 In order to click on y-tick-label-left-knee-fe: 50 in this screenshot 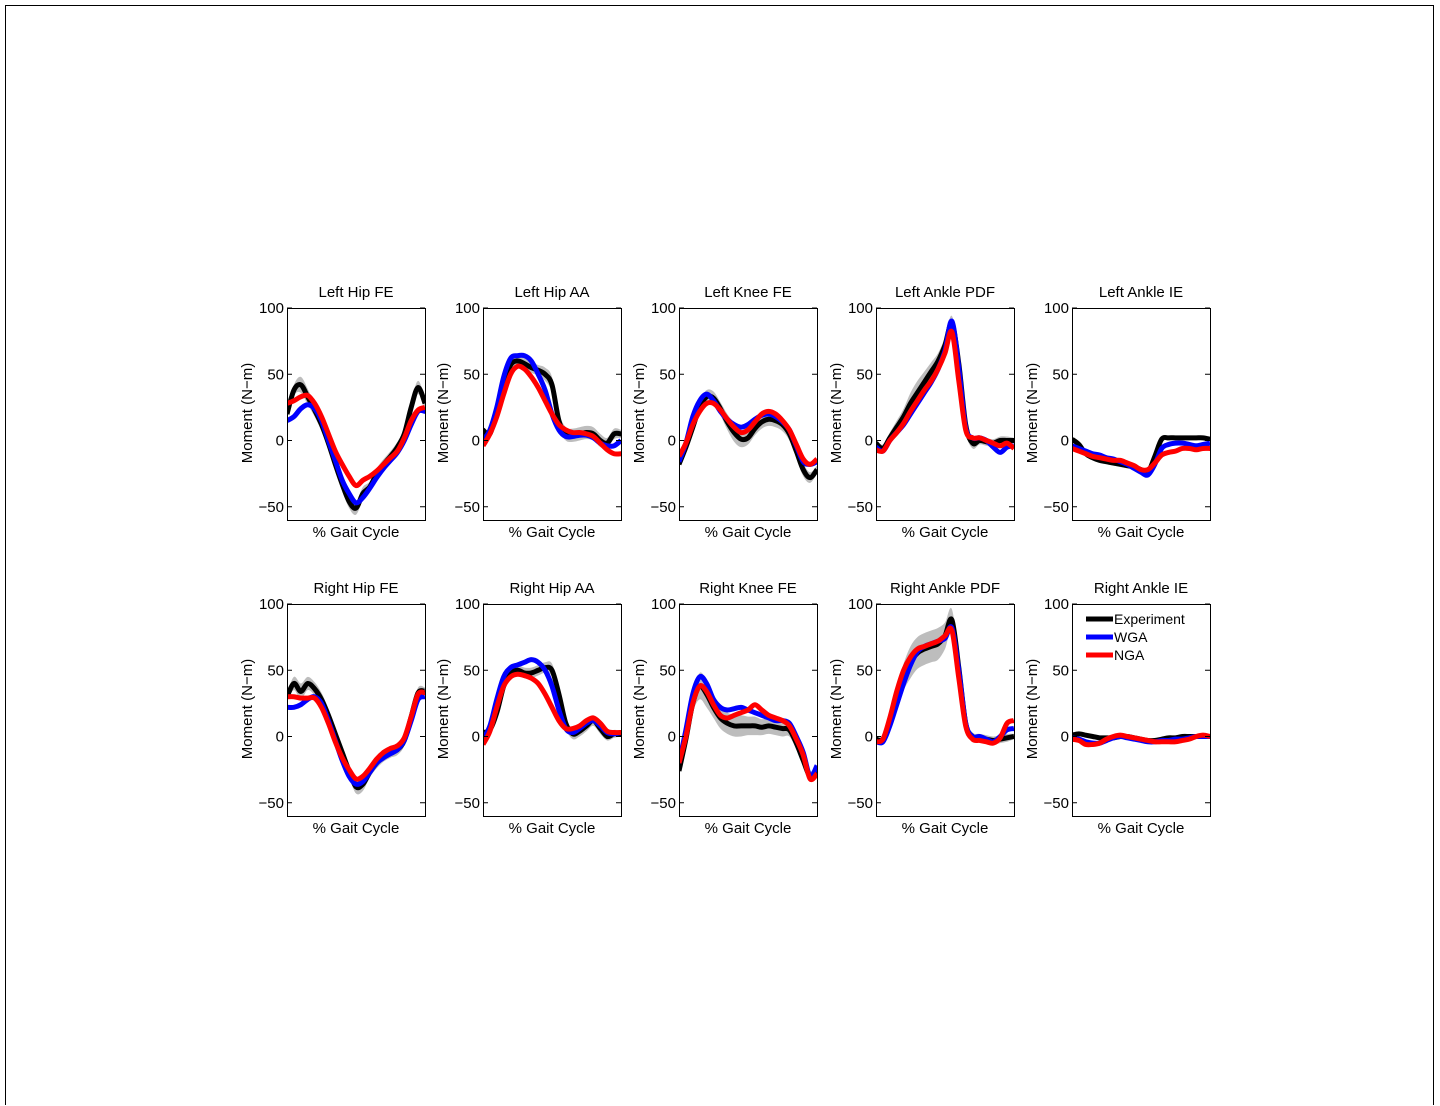, I will do `click(667, 374)`.